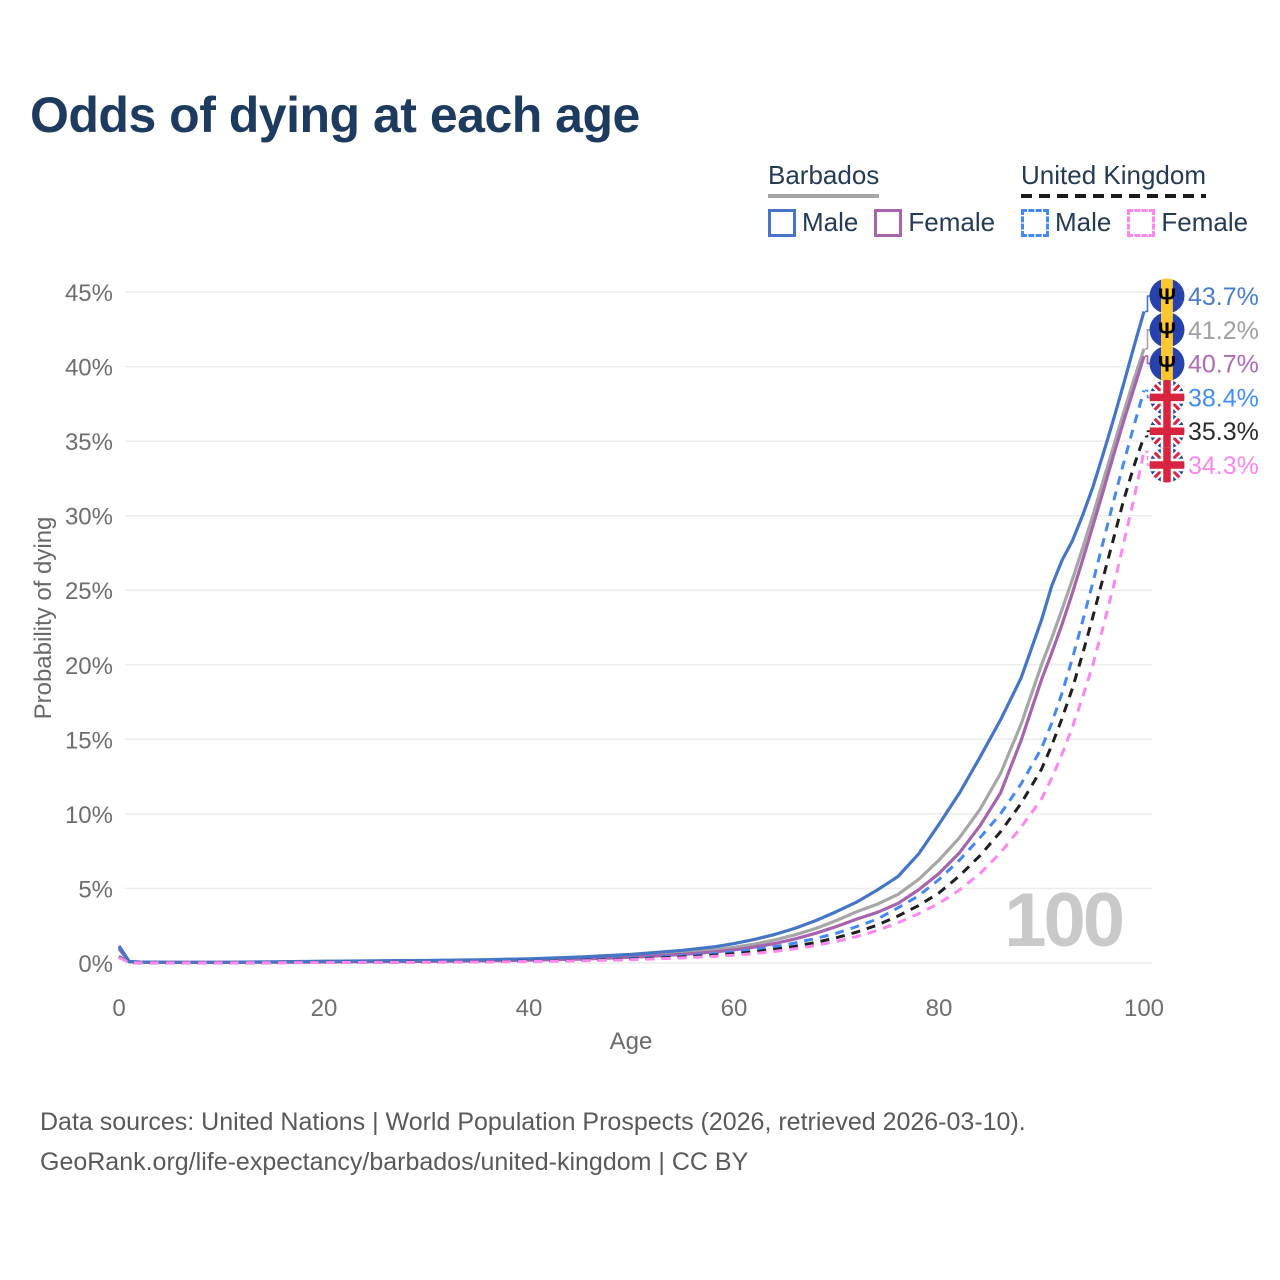 The height and width of the screenshot is (1280, 1280). I want to click on y-tick-label: 35%, so click(89, 442).